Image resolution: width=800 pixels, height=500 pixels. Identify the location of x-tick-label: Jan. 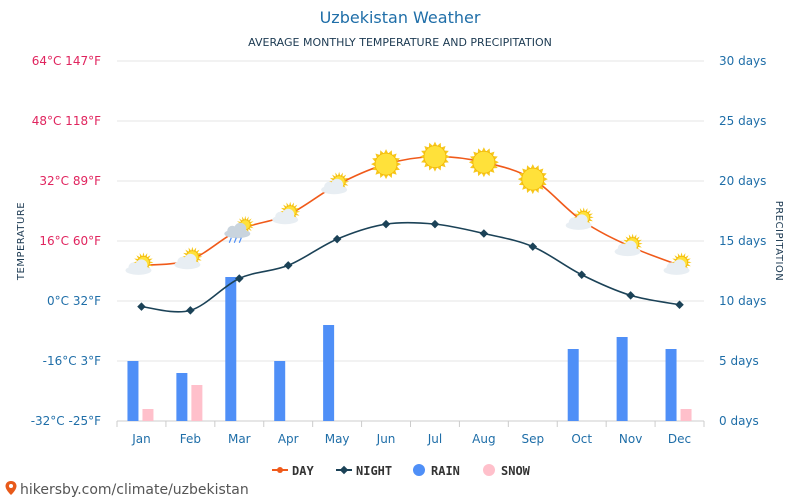
(141, 439).